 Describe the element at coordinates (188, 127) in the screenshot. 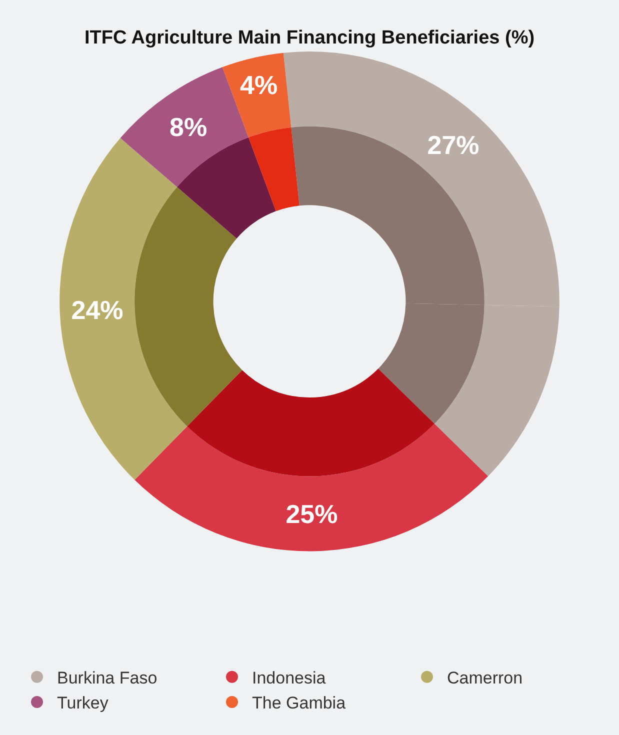

I see `data-label: 8%` at that location.